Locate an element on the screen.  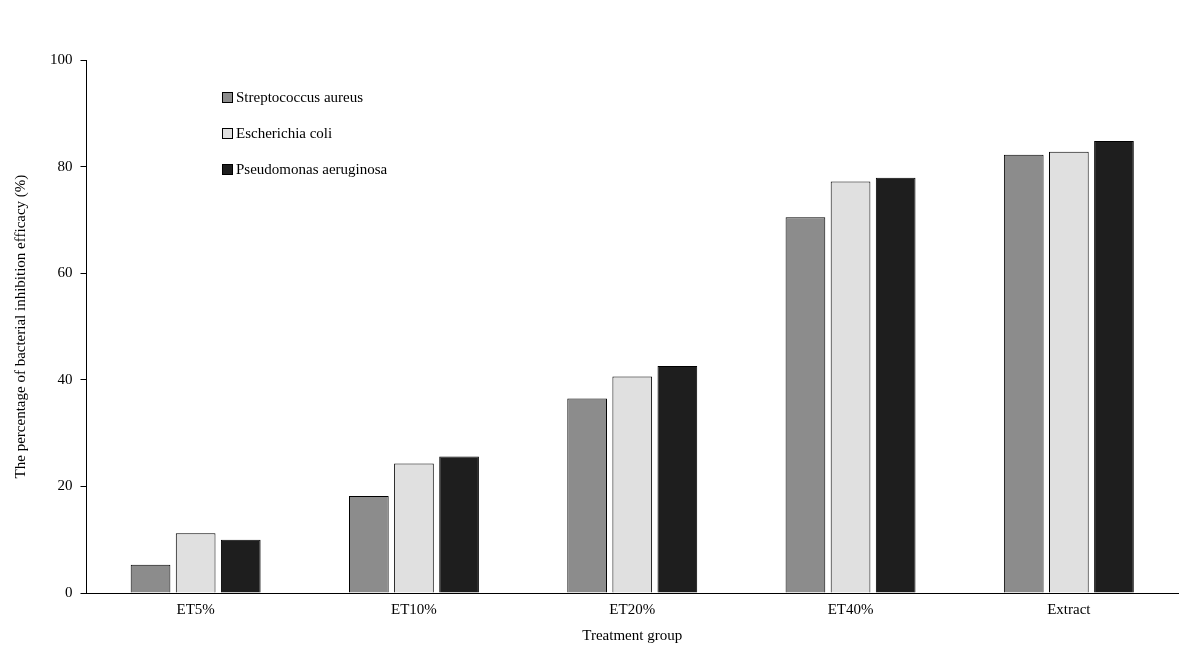
x-tick-label: ET5% is located at coordinates (195, 608).